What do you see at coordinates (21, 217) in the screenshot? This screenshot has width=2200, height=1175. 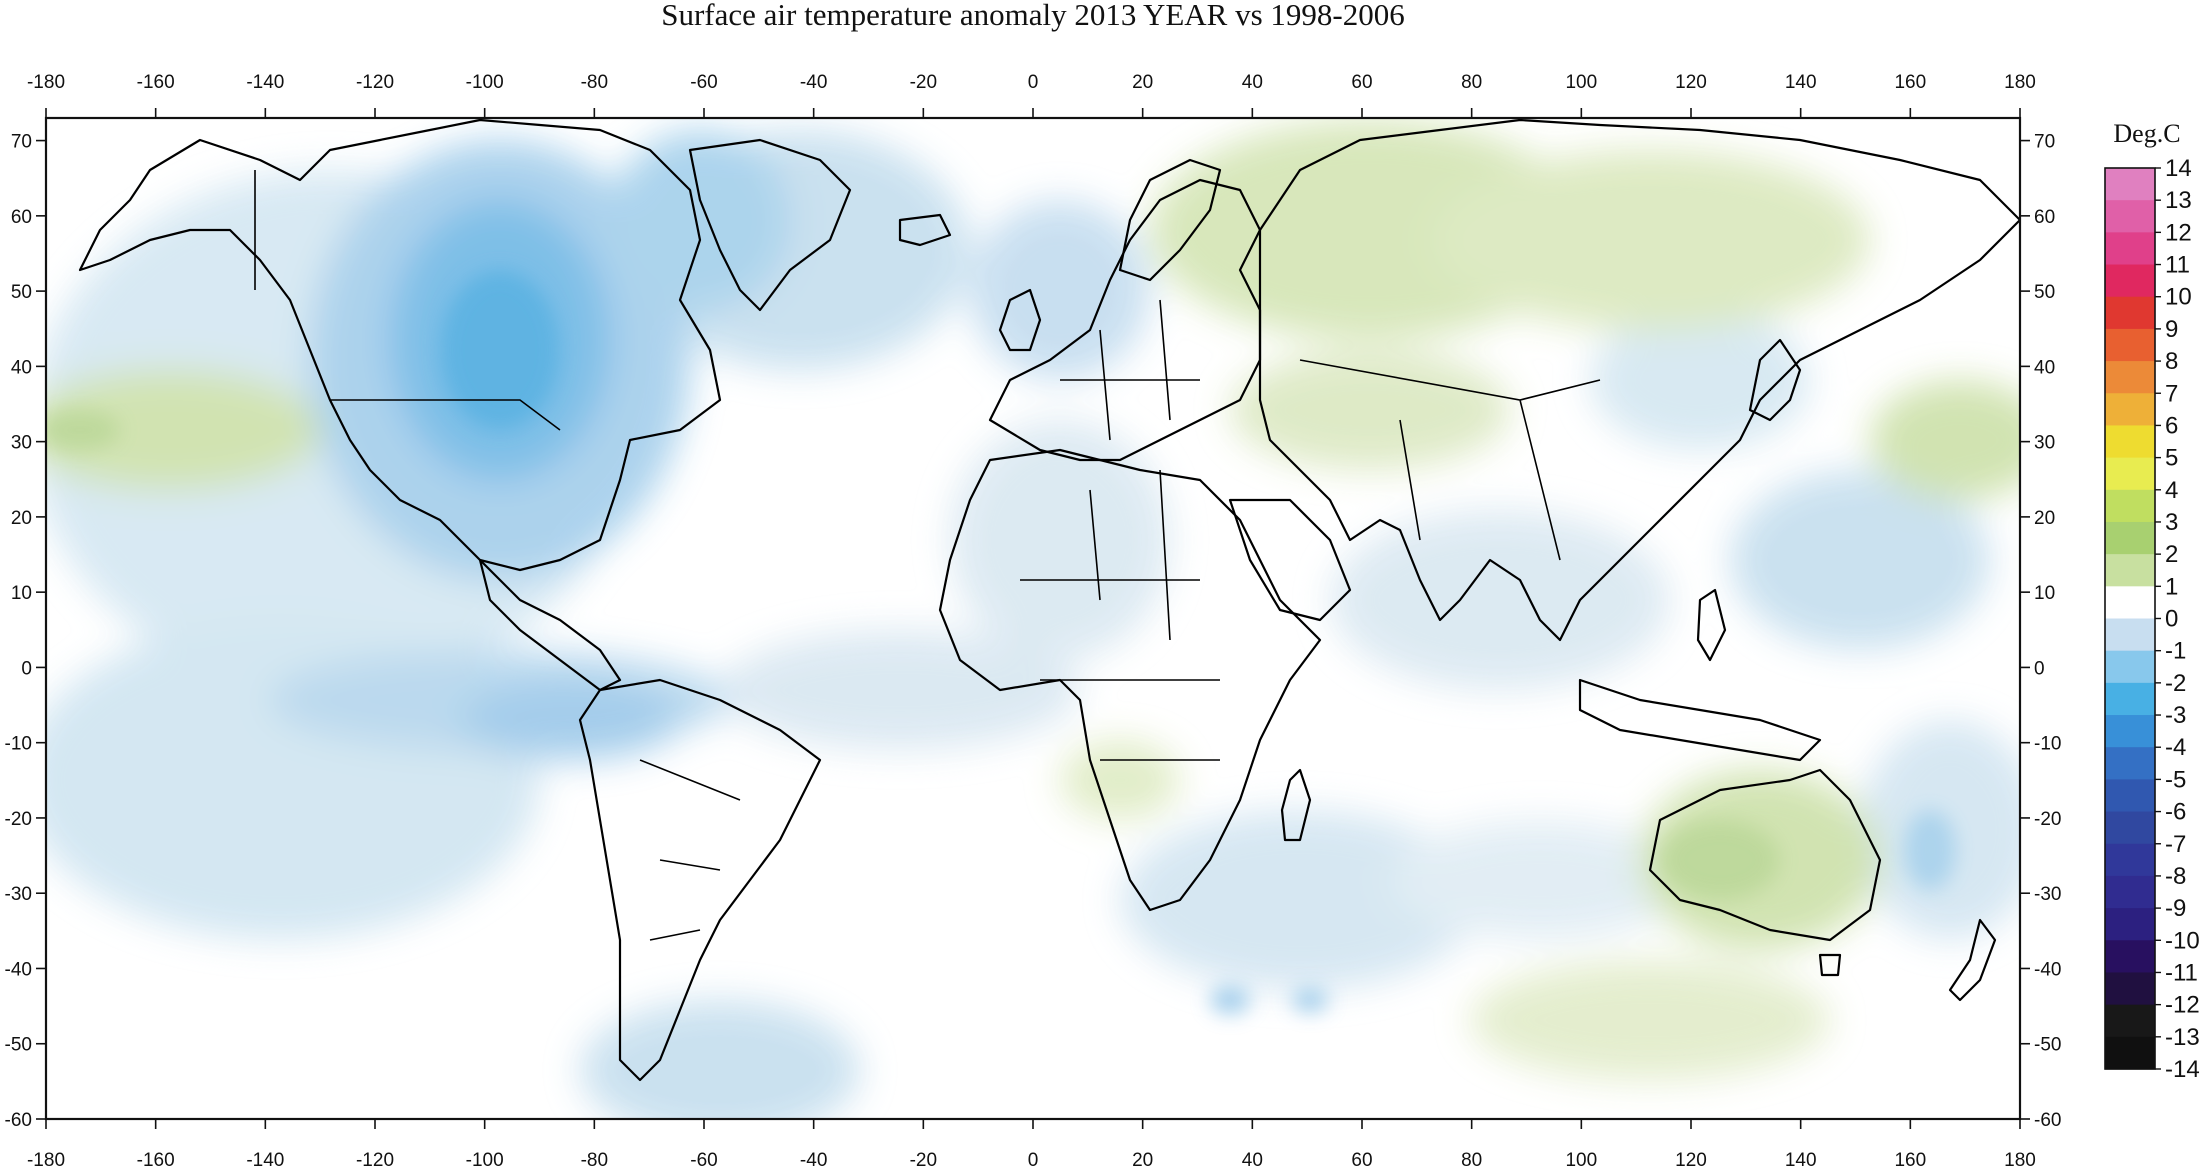 I see `lat-tick-label: 60` at bounding box center [21, 217].